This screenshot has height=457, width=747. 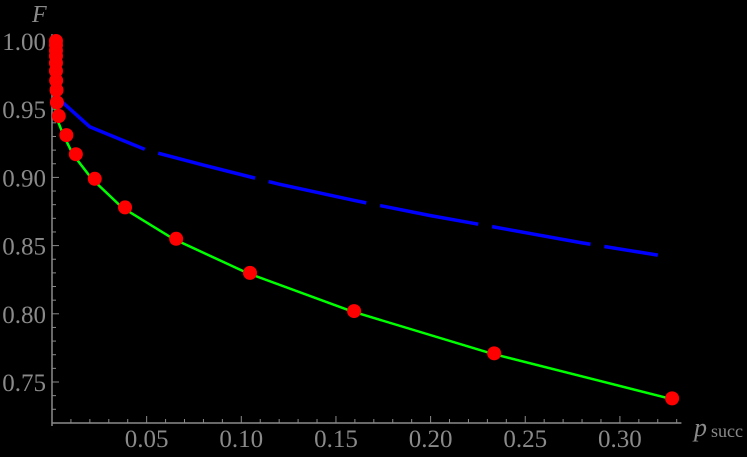 I want to click on x-tick-label: 0.20, so click(x=431, y=439).